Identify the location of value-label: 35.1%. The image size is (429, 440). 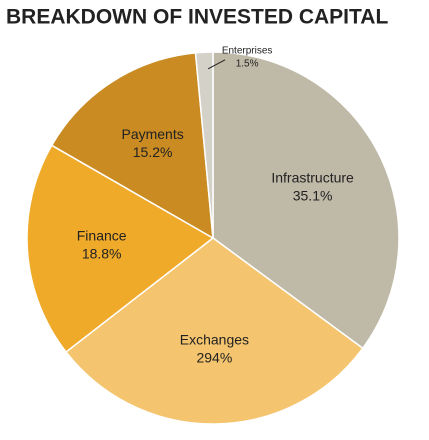
(313, 195).